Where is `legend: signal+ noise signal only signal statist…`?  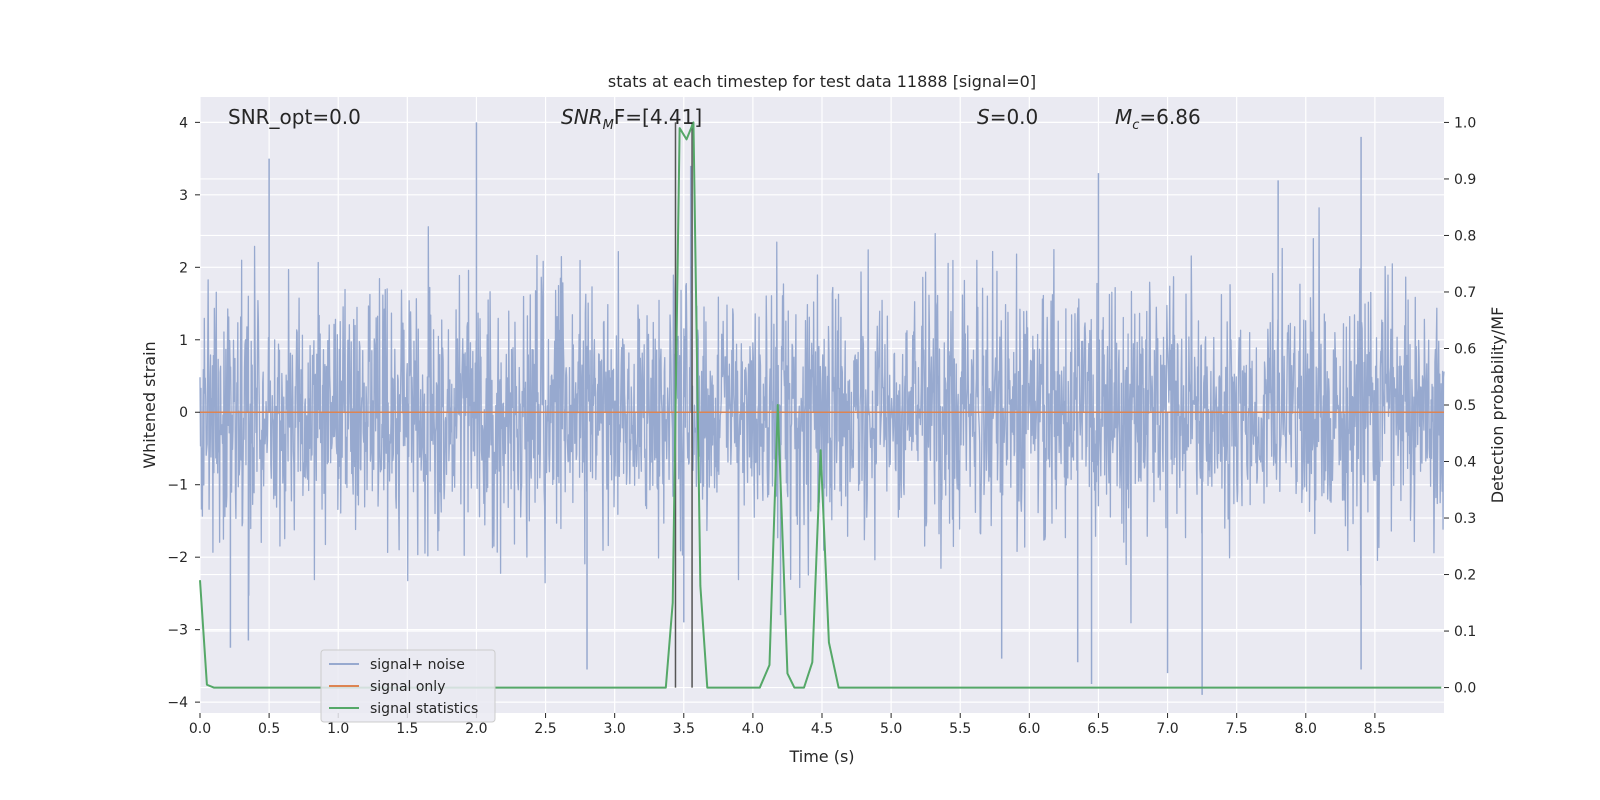
legend: signal+ noise signal only signal statist… is located at coordinates (408, 686).